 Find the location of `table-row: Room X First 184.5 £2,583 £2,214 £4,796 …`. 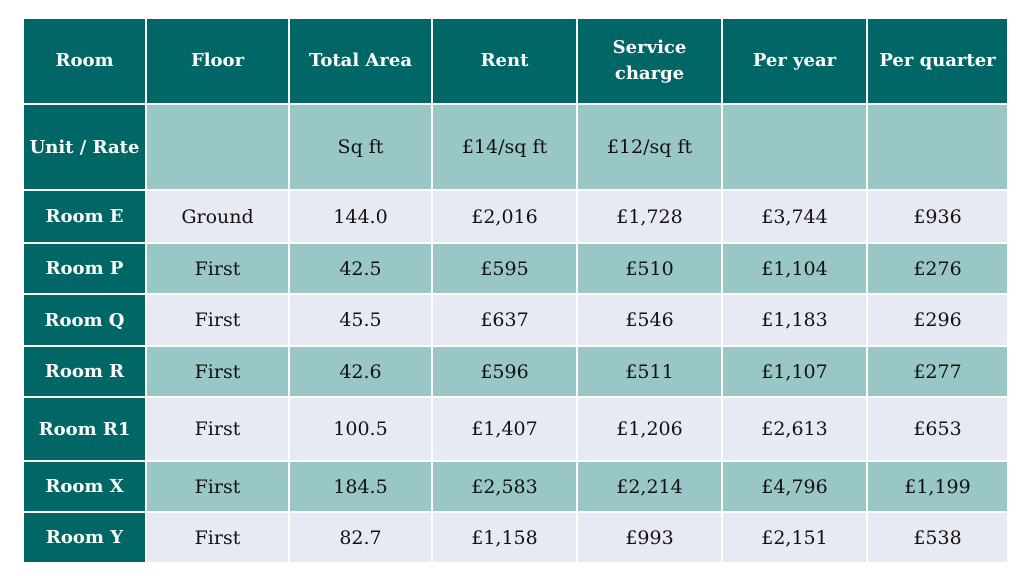

table-row: Room X First 184.5 £2,583 £2,214 £4,796 … is located at coordinates (515, 486).